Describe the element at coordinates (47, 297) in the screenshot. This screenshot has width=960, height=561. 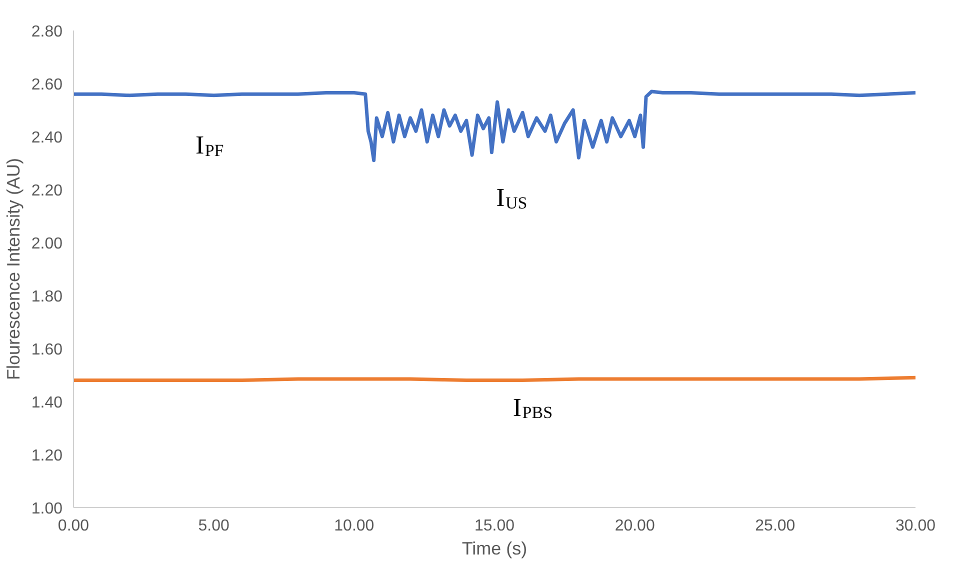
I see `y-tick-label: 1.80` at that location.